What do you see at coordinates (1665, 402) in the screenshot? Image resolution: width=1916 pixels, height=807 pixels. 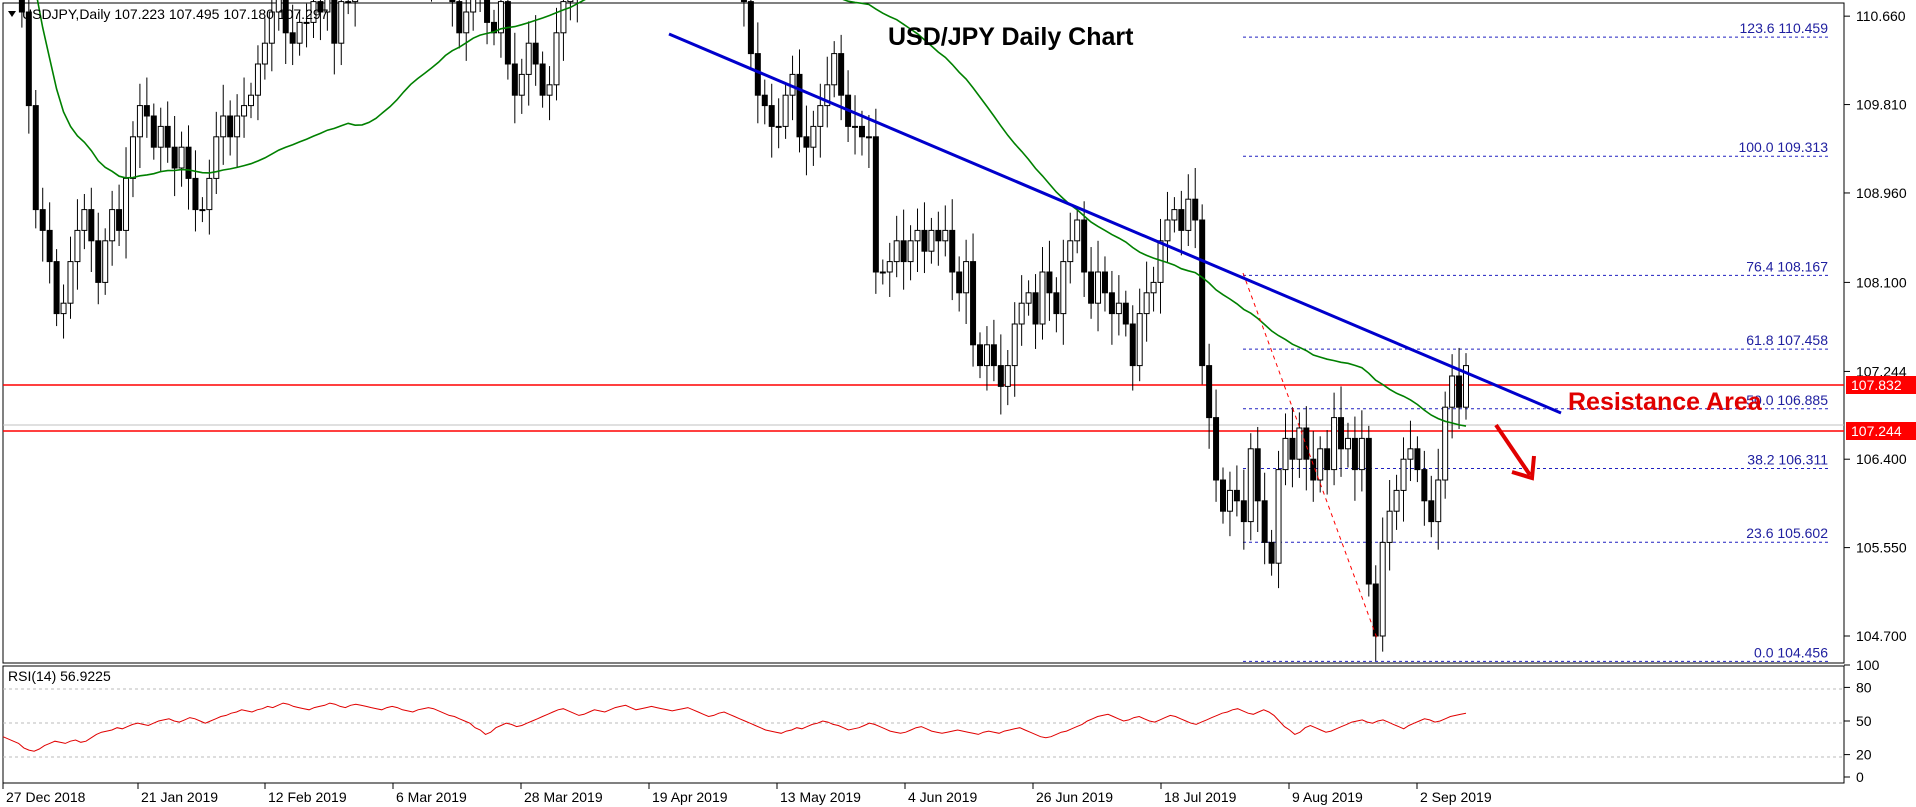 I see `resistance-label: Resistance Area` at bounding box center [1665, 402].